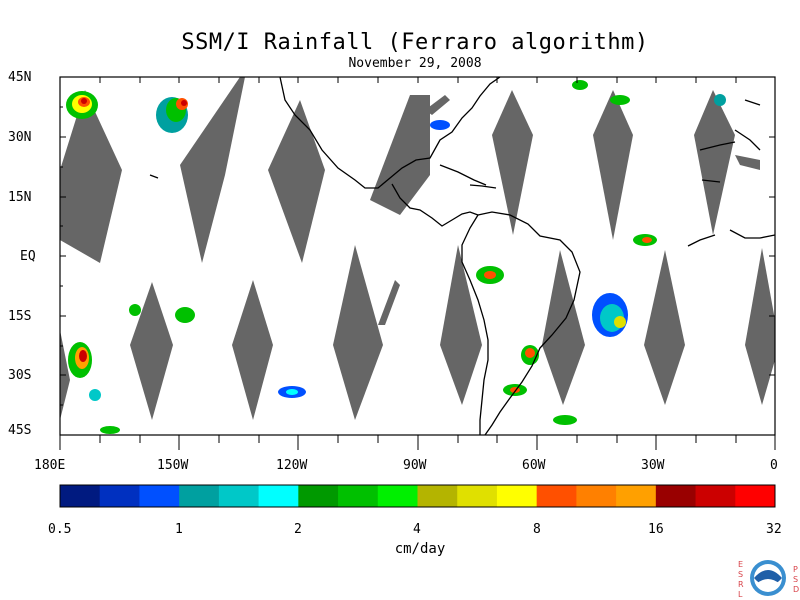  What do you see at coordinates (20, 430) in the screenshot?
I see `lat-label-45s: 45S` at bounding box center [20, 430].